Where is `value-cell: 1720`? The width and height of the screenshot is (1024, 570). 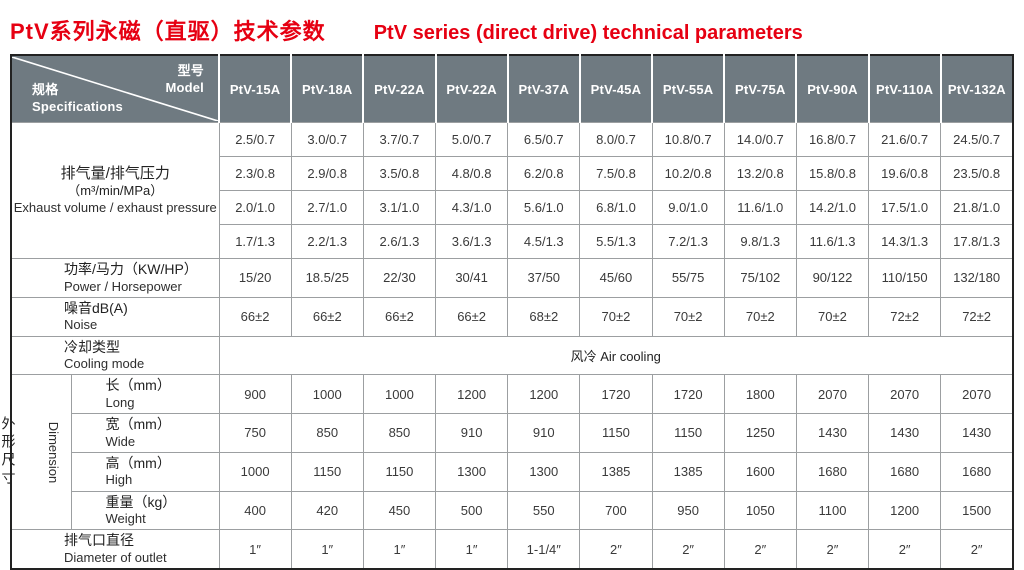
value-cell: 1720 is located at coordinates (688, 394).